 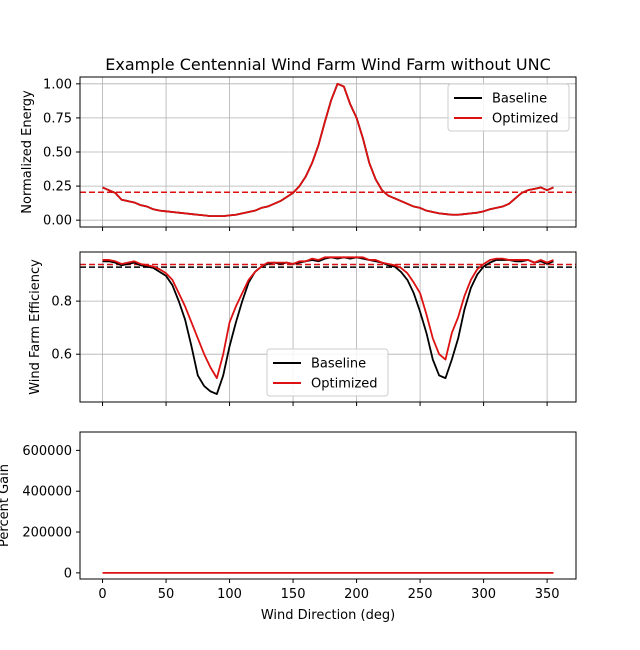 I want to click on x-tick-label: 200, so click(x=356, y=594).